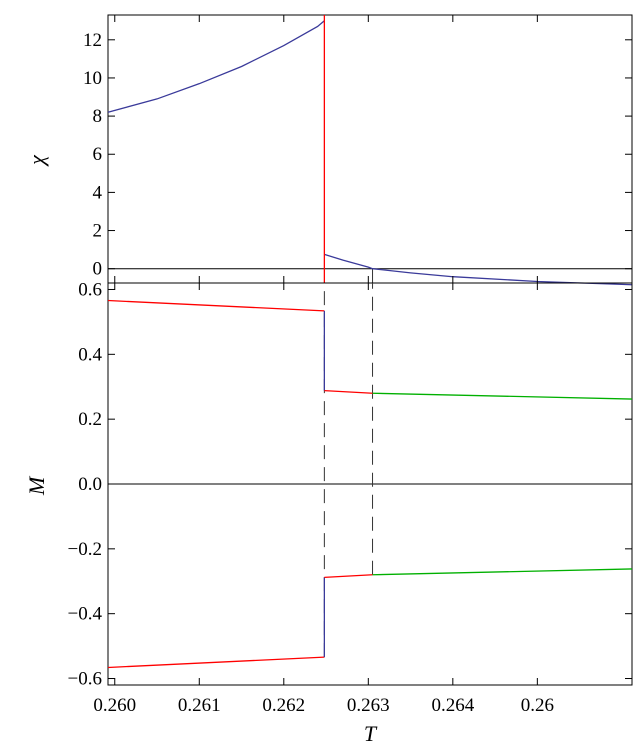  I want to click on M-ytick-label: −0.6, so click(85, 679).